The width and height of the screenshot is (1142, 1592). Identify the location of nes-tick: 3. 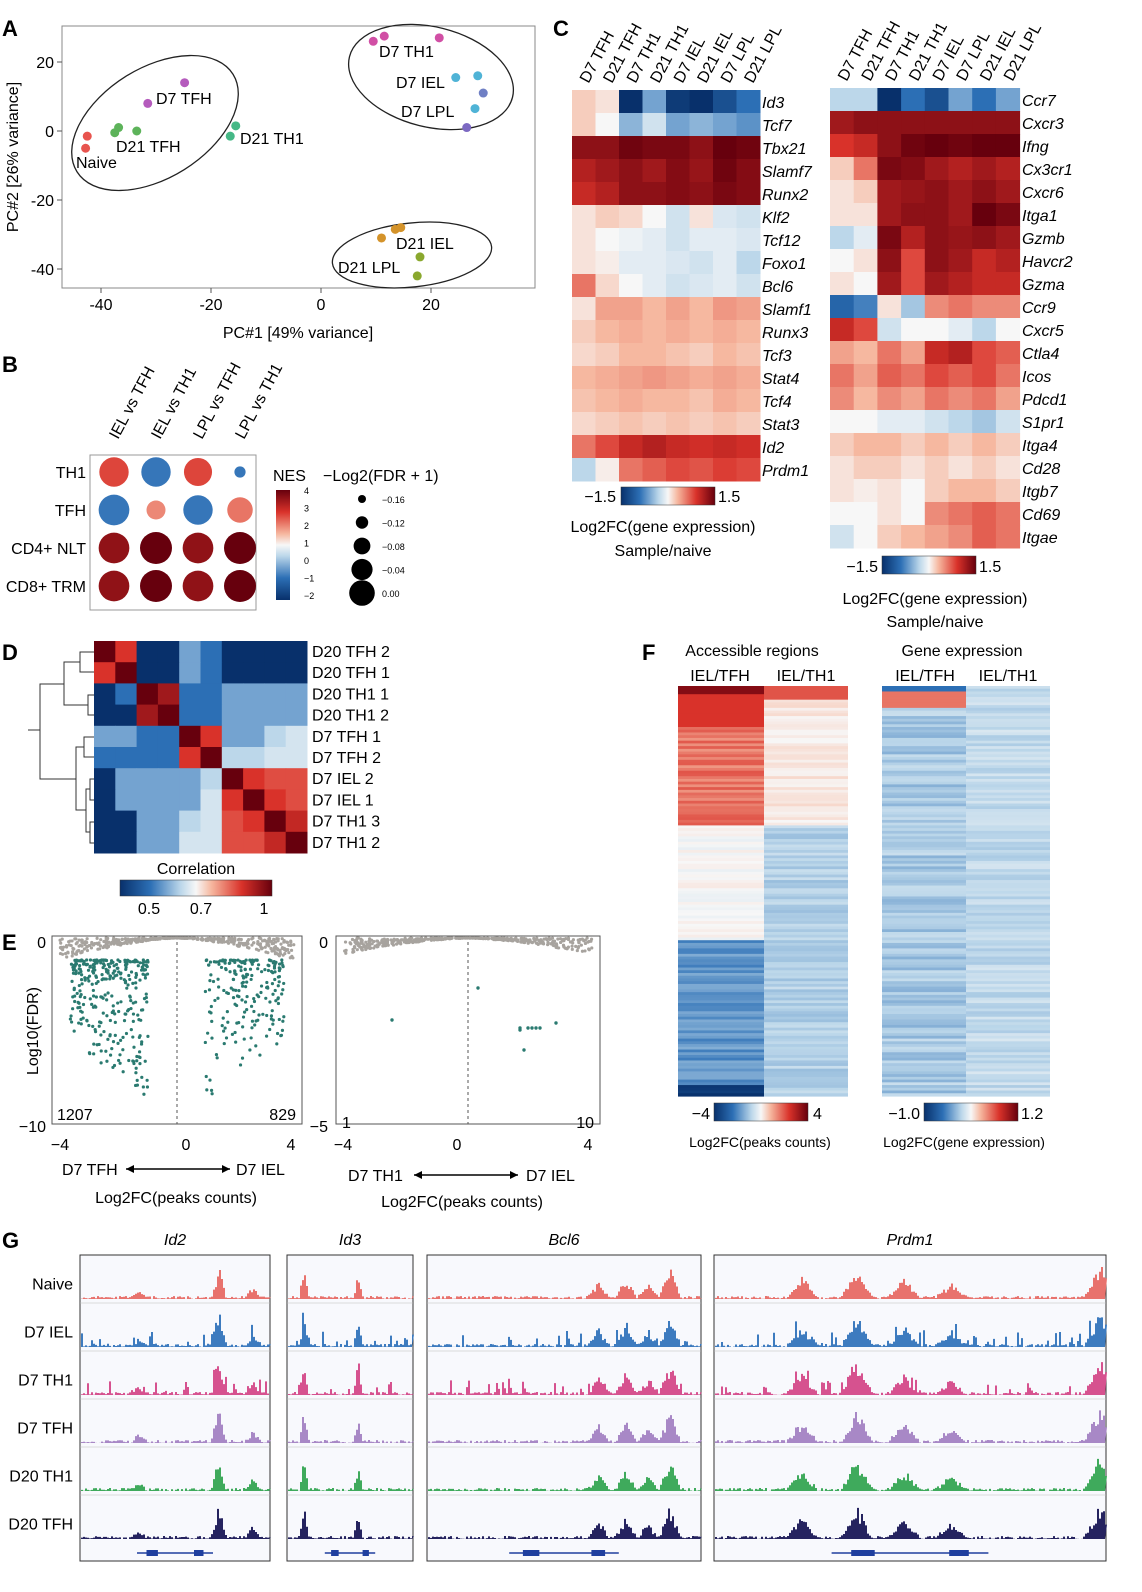
(306, 509).